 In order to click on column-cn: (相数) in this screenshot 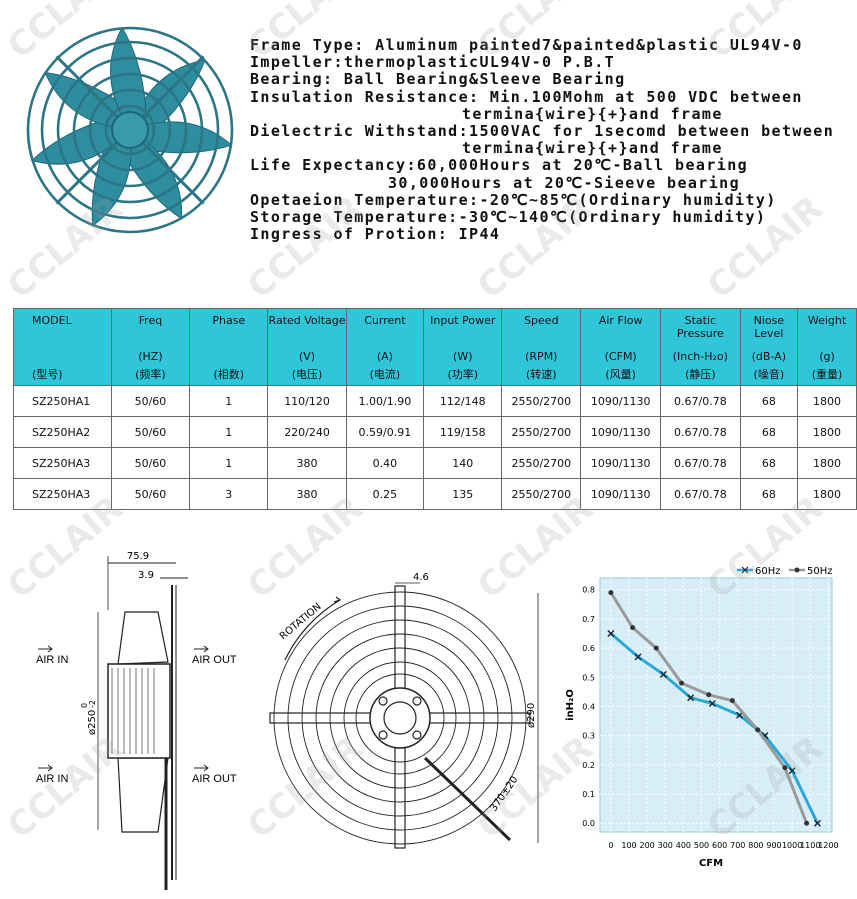, I will do `click(229, 374)`.